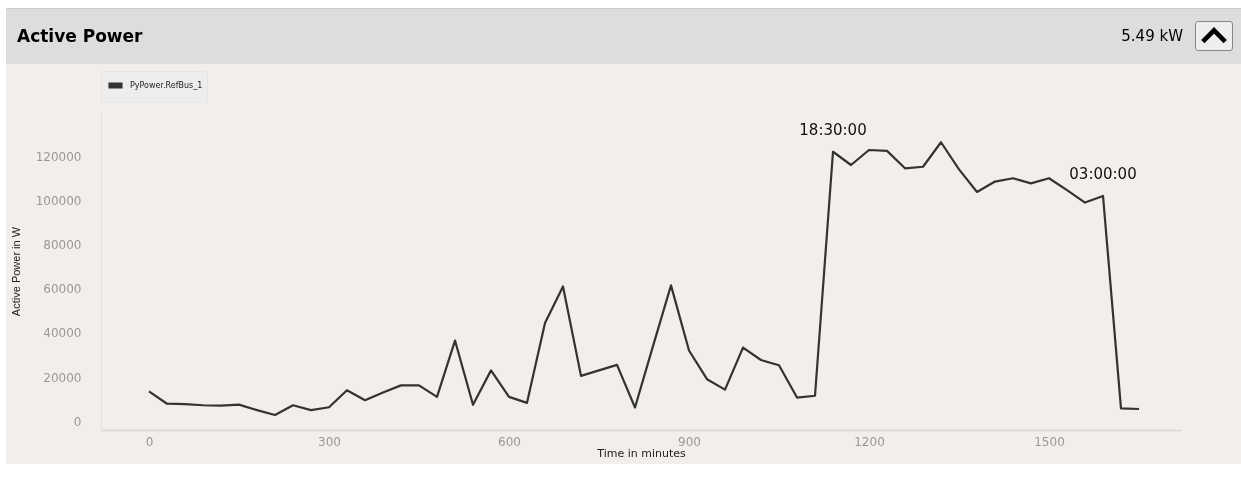  I want to click on legend-label: PyPower.RefBus_1, so click(166, 85).